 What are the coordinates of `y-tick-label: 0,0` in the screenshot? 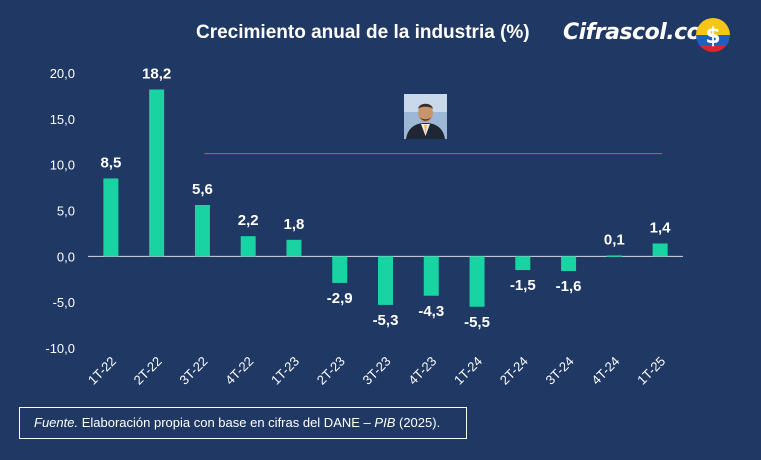 It's located at (66, 256).